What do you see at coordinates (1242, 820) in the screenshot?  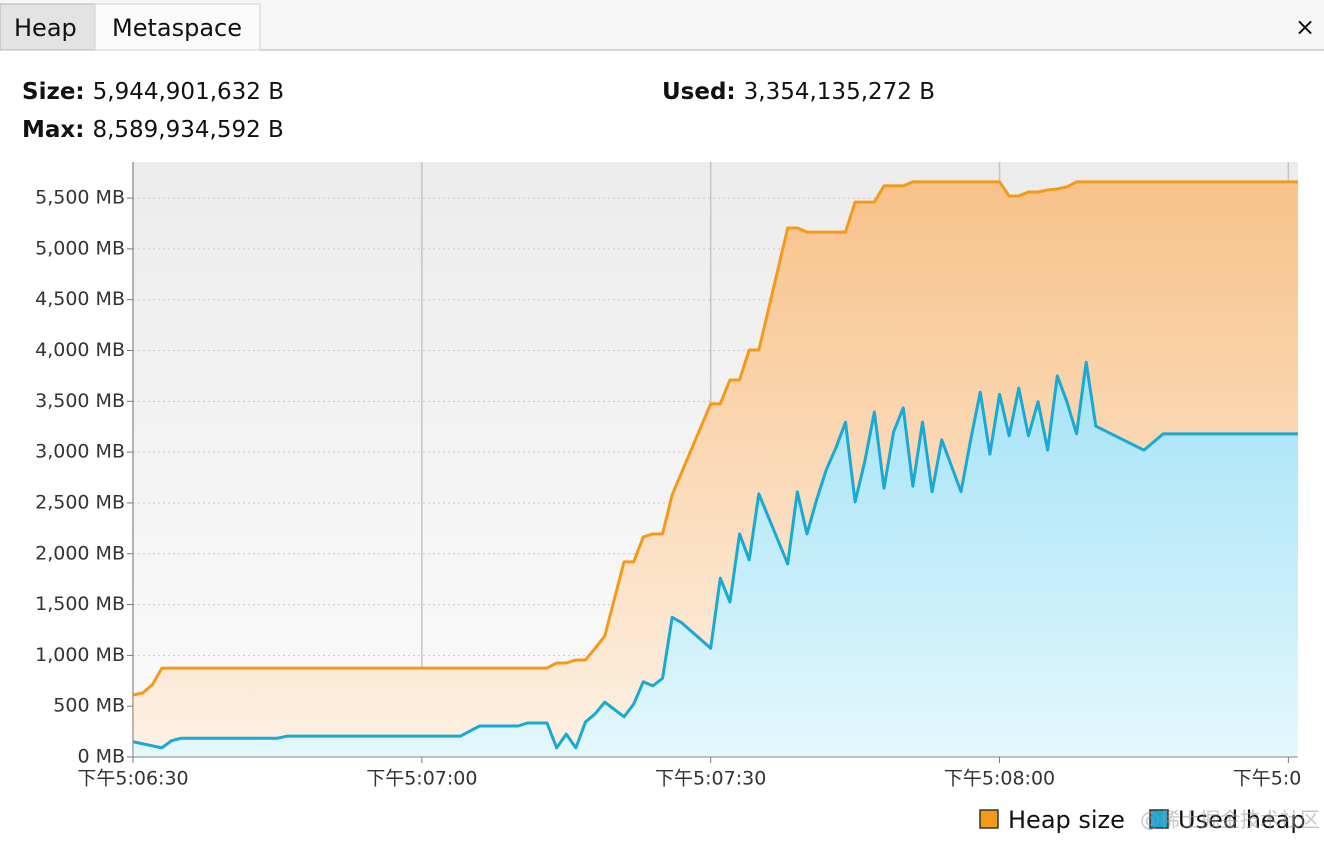 I see `legend-label: Used heap` at bounding box center [1242, 820].